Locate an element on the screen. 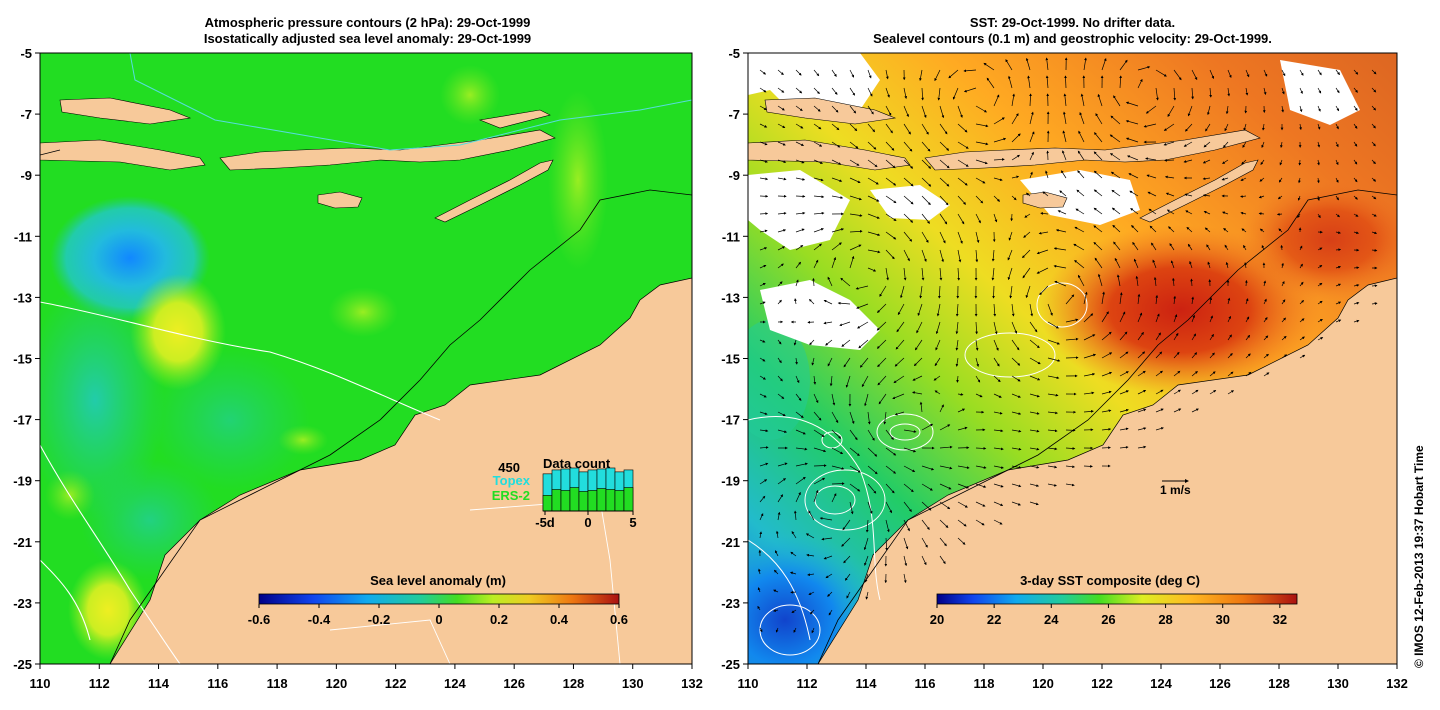 The width and height of the screenshot is (1440, 710). data-count-ers-bar is located at coordinates (565, 501).